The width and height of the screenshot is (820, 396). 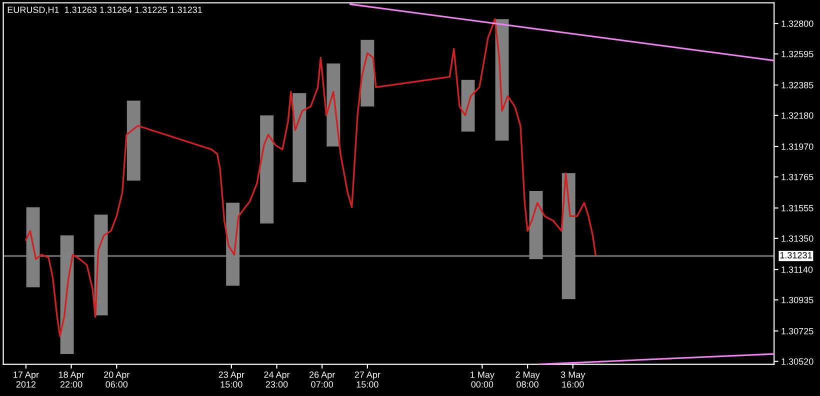 I want to click on chart-title: EURUSD,H1 1.31263 1.31264 1.31225 1.31231, so click(x=105, y=10).